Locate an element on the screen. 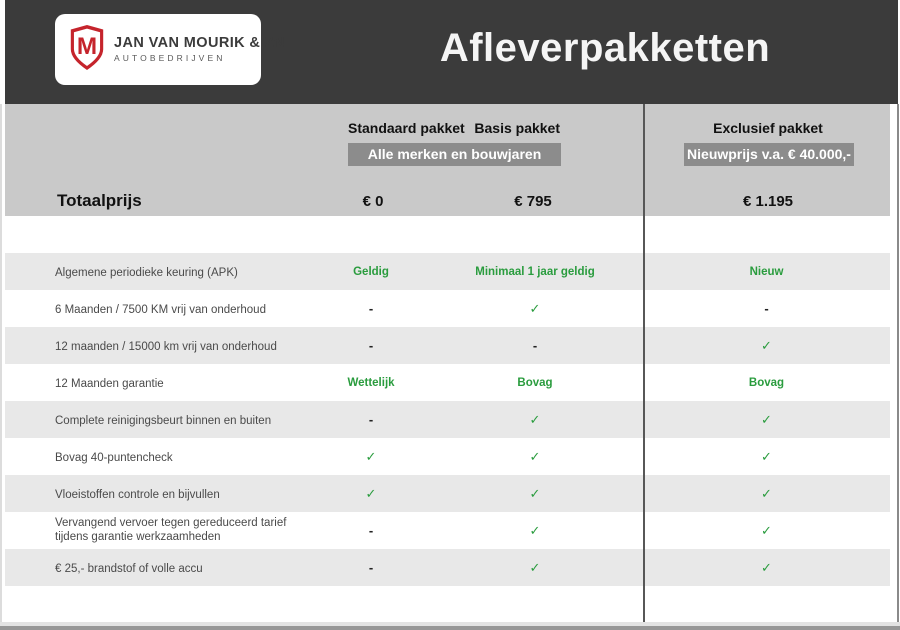  cell-standaard: Wettelijk is located at coordinates (371, 382).